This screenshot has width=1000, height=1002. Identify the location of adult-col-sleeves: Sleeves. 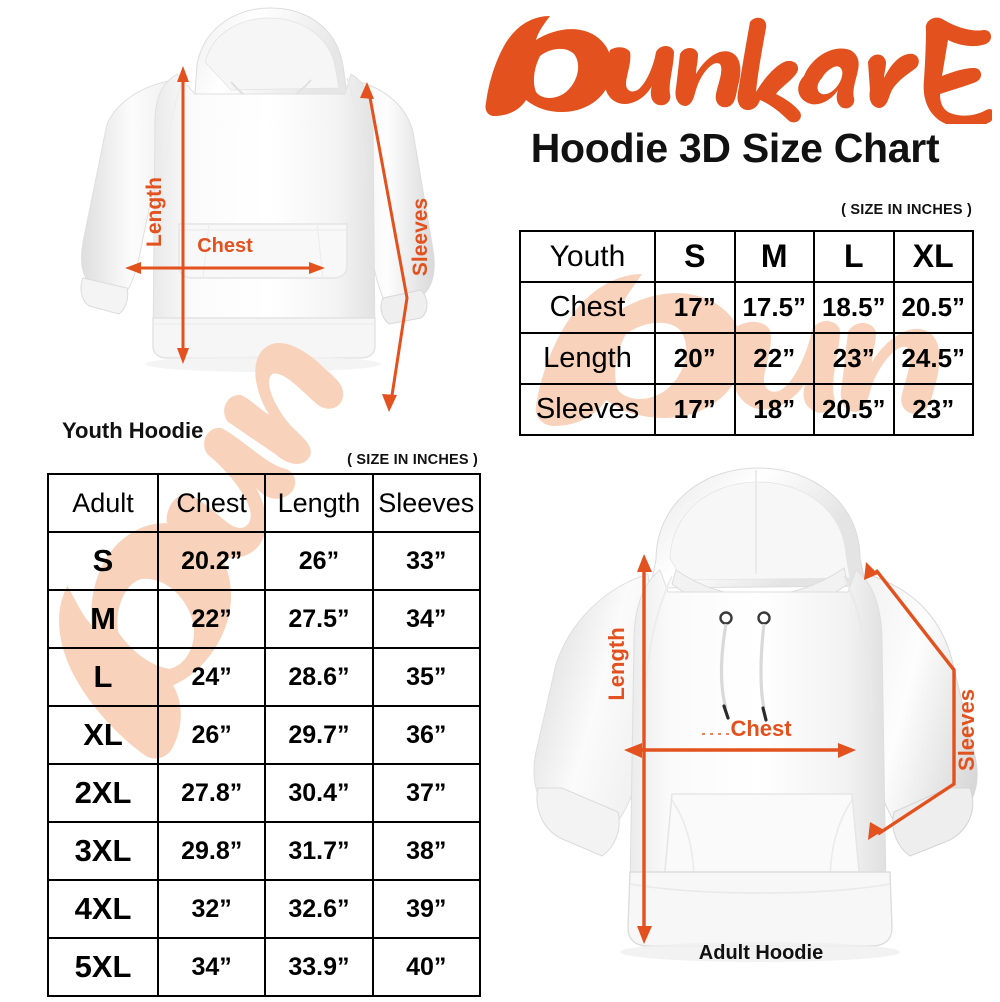
(426, 503).